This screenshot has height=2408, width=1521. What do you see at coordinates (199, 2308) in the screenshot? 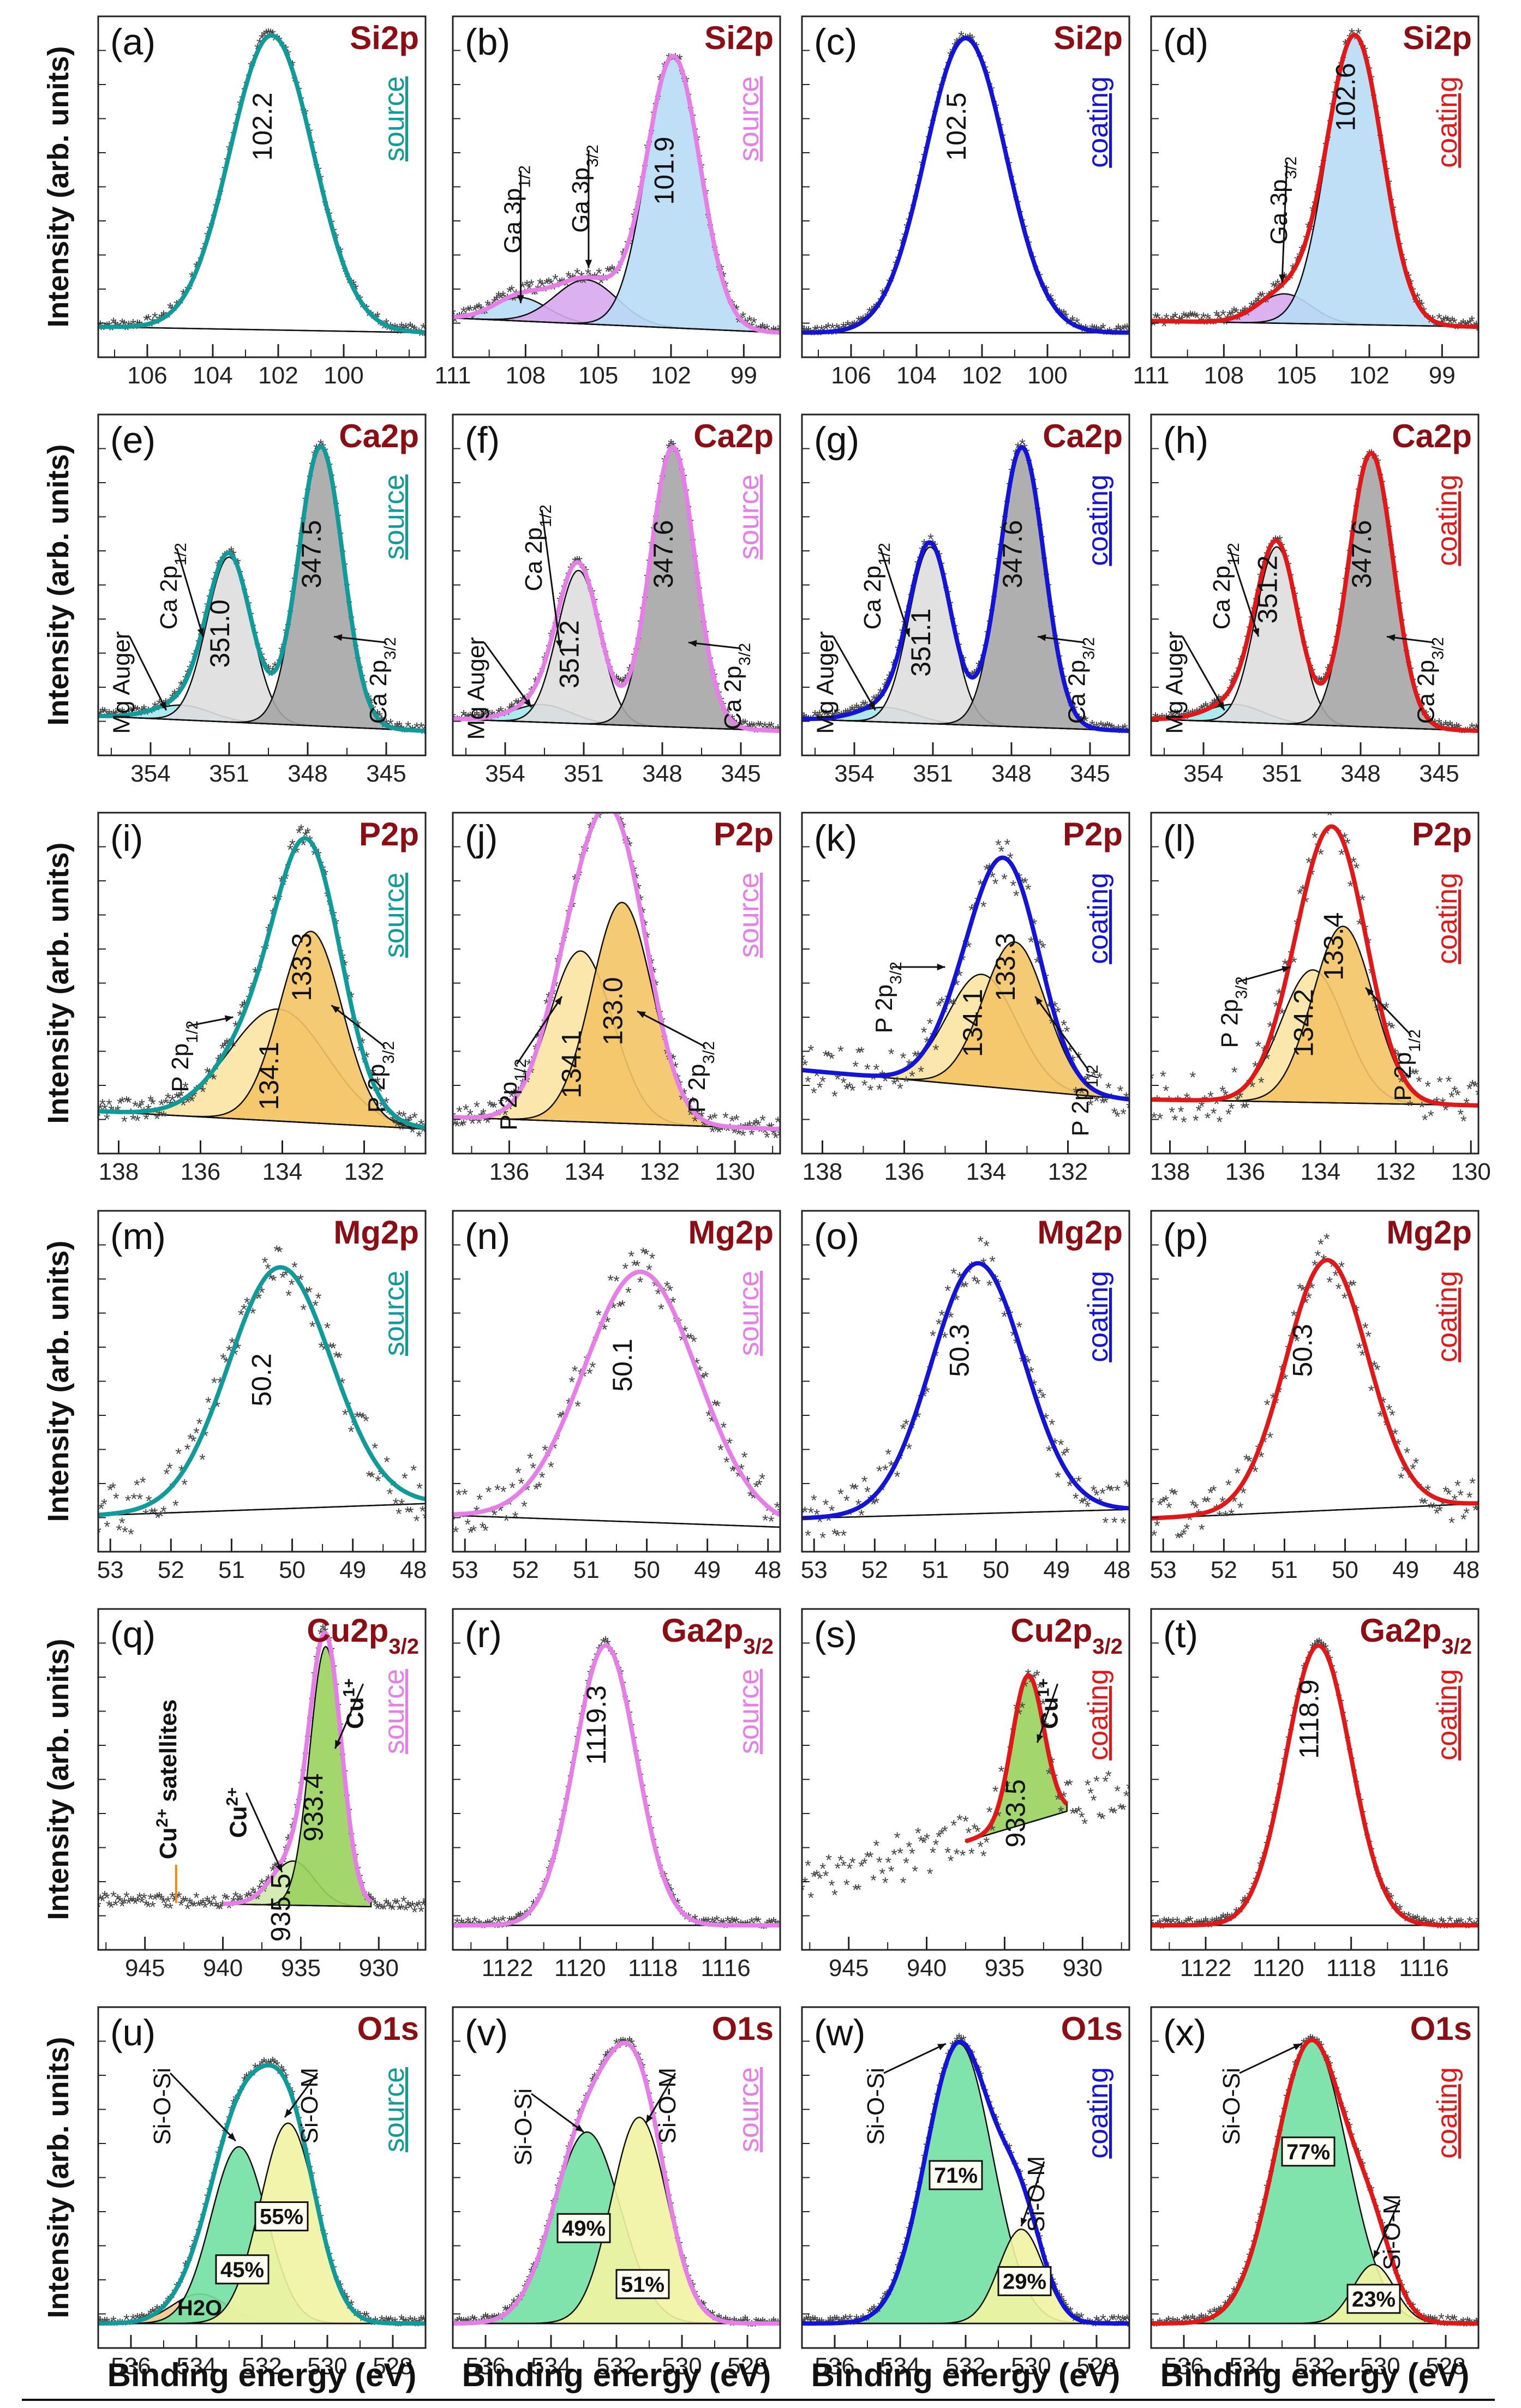
I see `percentage-label: H2O` at bounding box center [199, 2308].